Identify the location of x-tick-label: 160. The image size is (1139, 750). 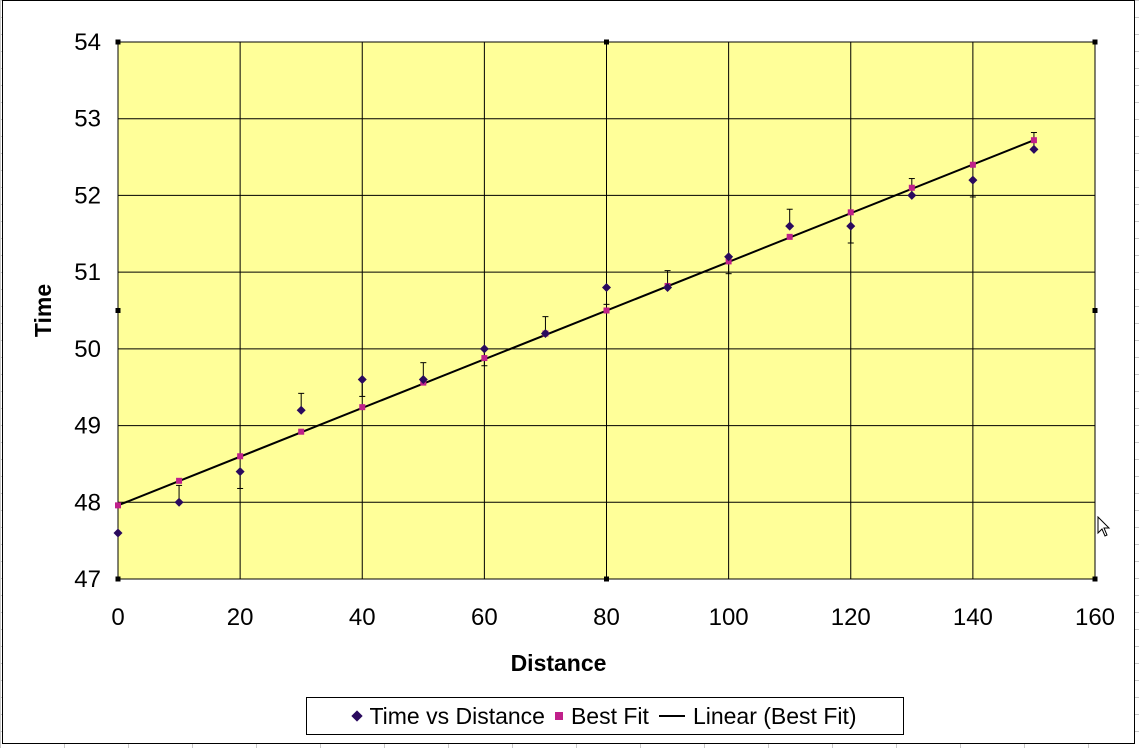
(1095, 617).